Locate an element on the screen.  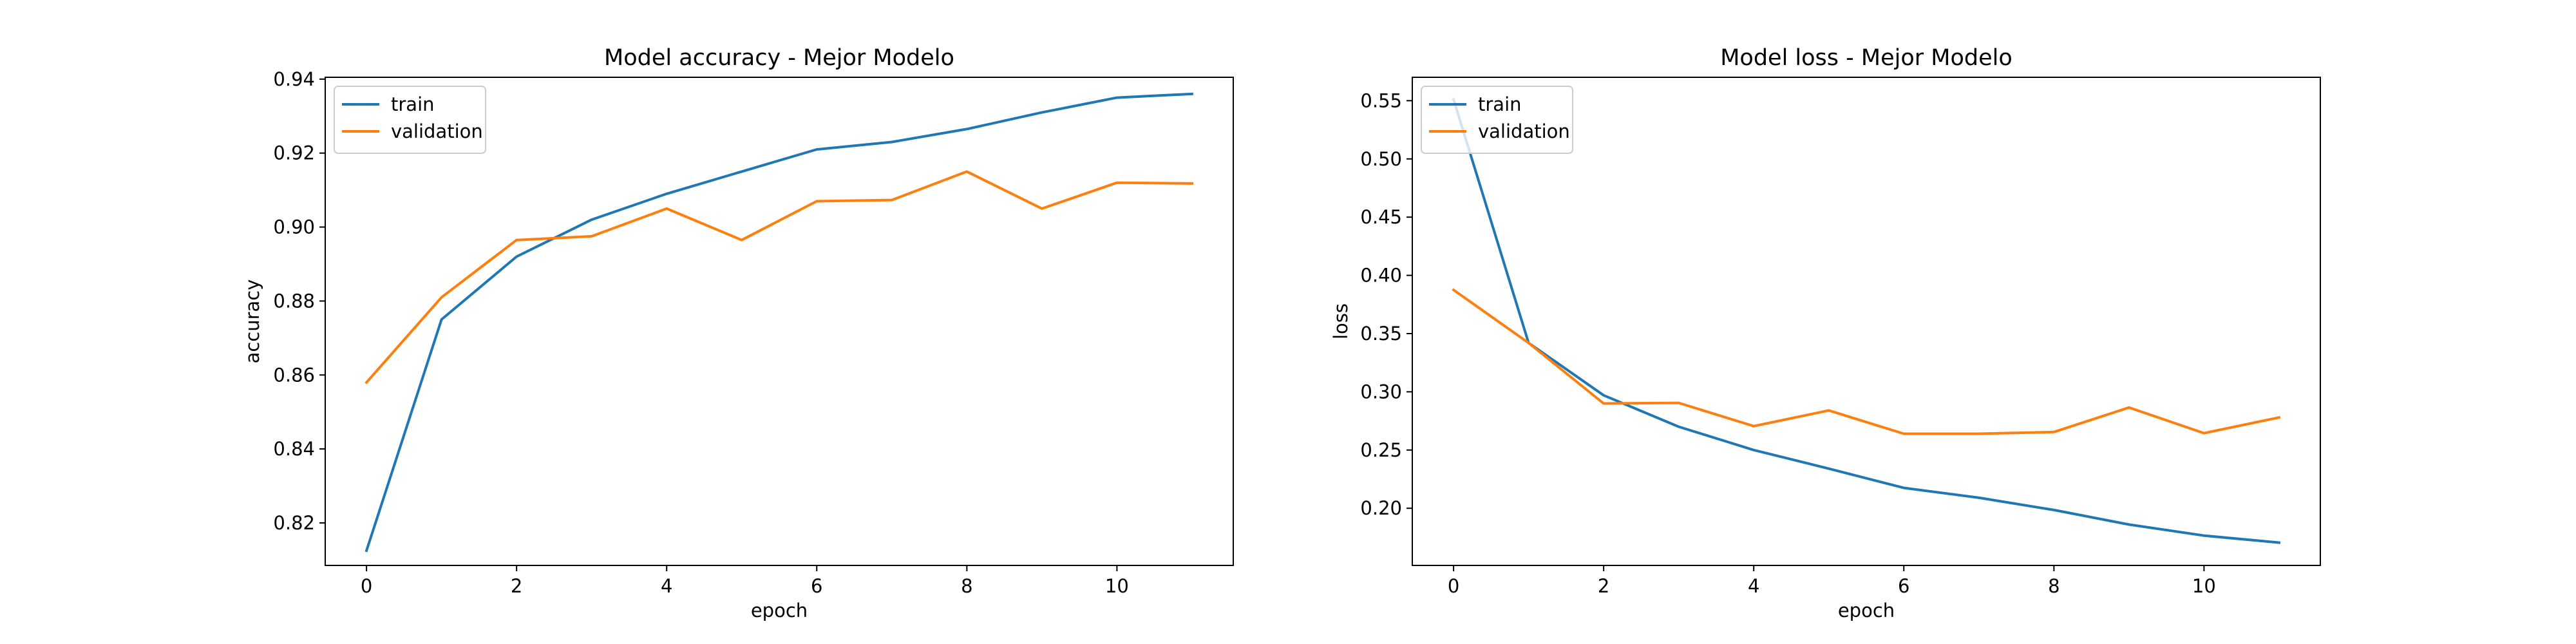
loss-y-tick-label: 0.50 is located at coordinates (1381, 159).